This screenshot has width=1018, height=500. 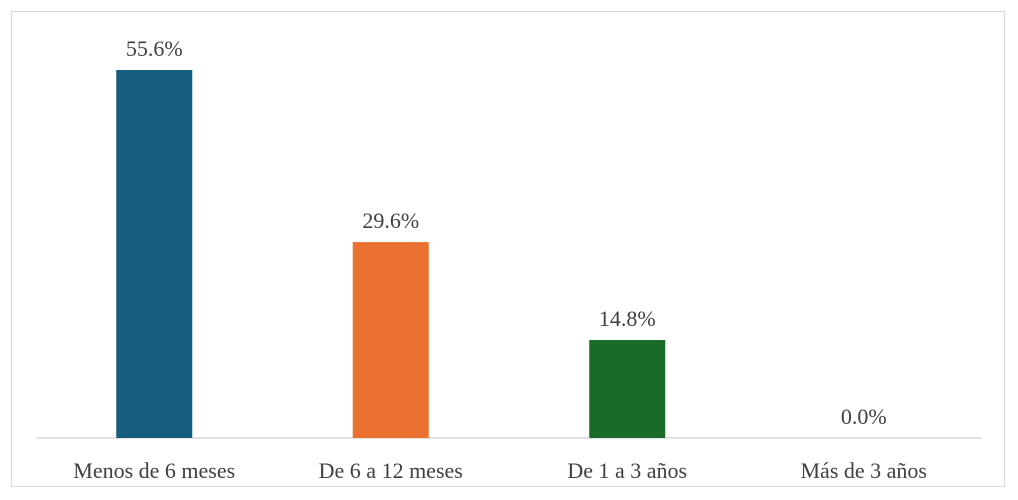 I want to click on value-label-4: 0.0%, so click(x=864, y=416).